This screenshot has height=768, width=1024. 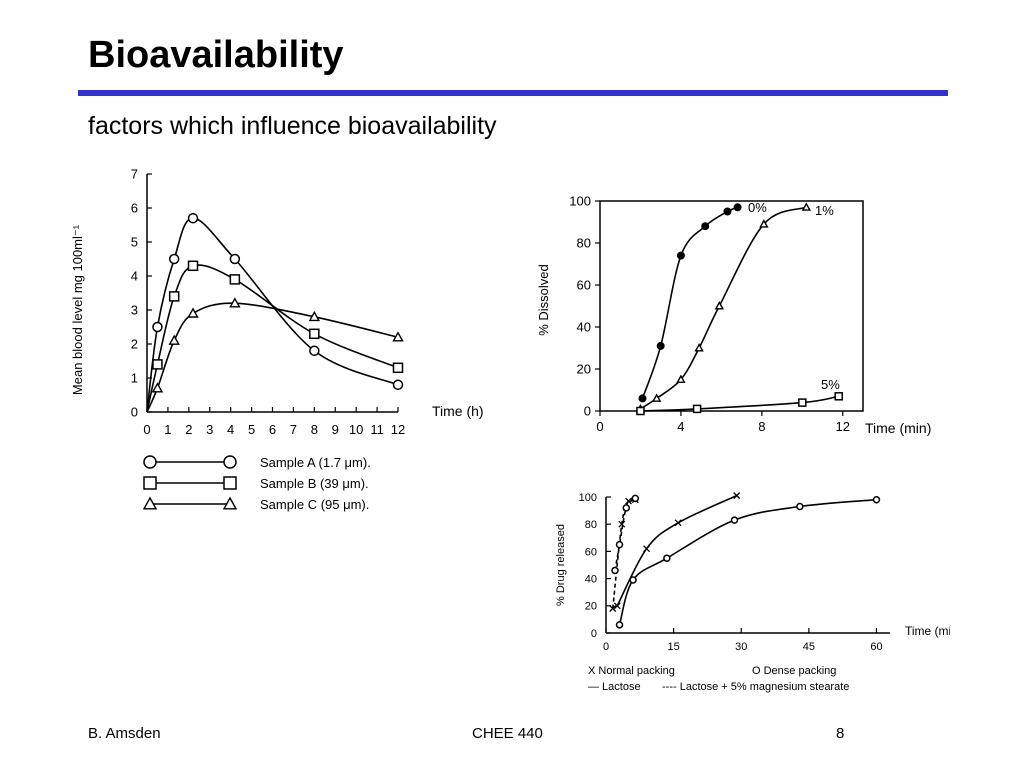 I want to click on x-axis-label: Time (min), so click(x=898, y=428).